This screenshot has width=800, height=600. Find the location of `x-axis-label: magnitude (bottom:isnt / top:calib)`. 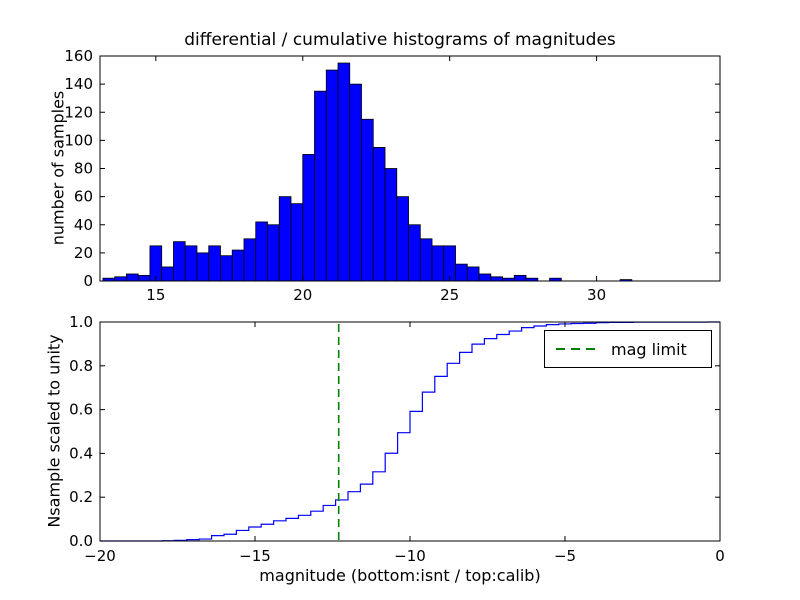

x-axis-label: magnitude (bottom:isnt / top:calib) is located at coordinates (400, 575).